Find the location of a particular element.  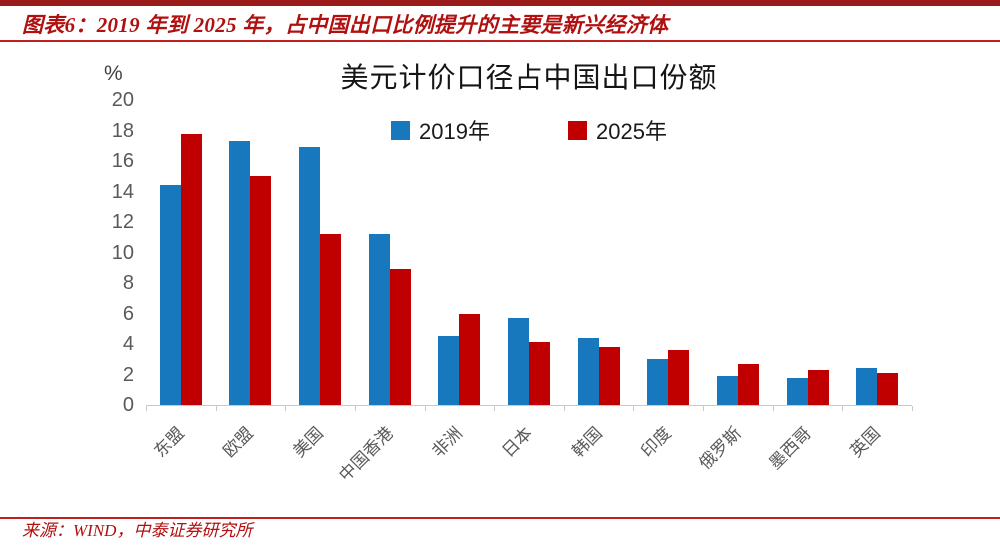

y-tick-label-14: 14 is located at coordinates (122, 191).